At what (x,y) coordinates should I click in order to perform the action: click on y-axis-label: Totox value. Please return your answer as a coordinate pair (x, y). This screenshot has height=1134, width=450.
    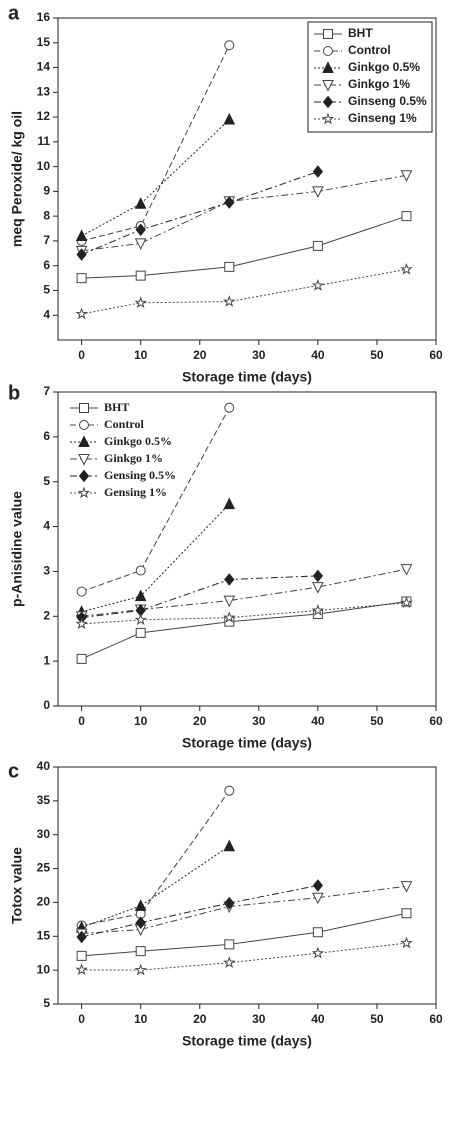
    Looking at the image, I should click on (17, 885).